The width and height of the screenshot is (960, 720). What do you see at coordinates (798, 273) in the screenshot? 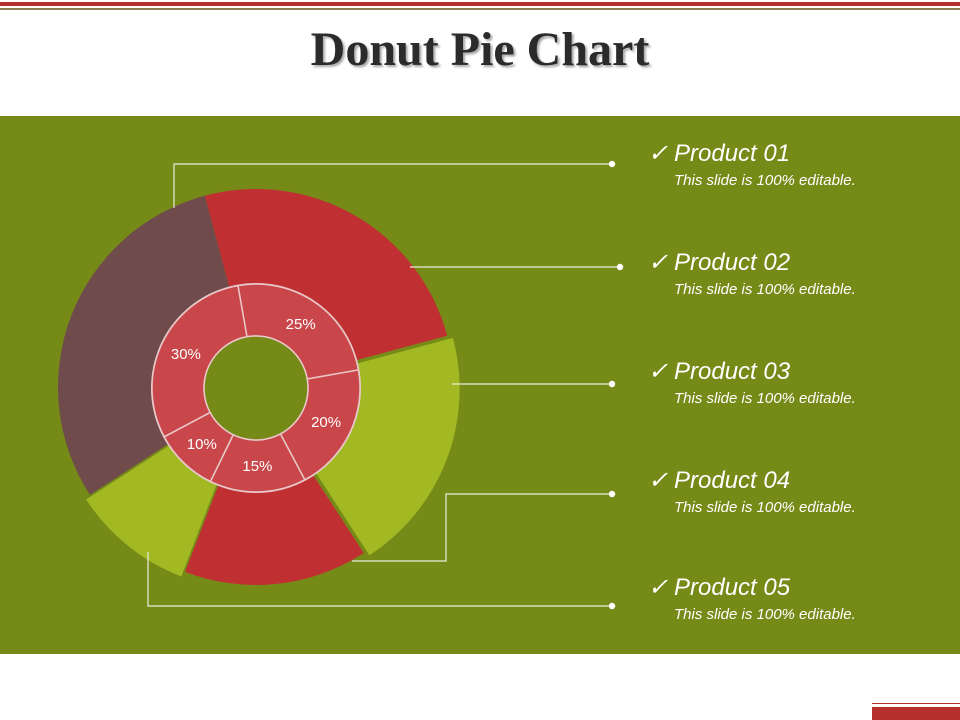
I see `legend-item-product-02: ✓ Product 02 This slide is 100% editable.` at bounding box center [798, 273].